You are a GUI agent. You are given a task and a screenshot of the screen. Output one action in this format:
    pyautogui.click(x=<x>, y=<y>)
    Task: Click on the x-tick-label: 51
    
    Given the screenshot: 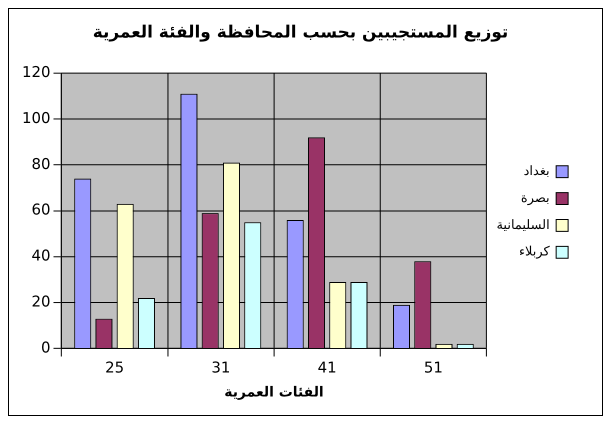 What is the action you would take?
    pyautogui.click(x=433, y=367)
    